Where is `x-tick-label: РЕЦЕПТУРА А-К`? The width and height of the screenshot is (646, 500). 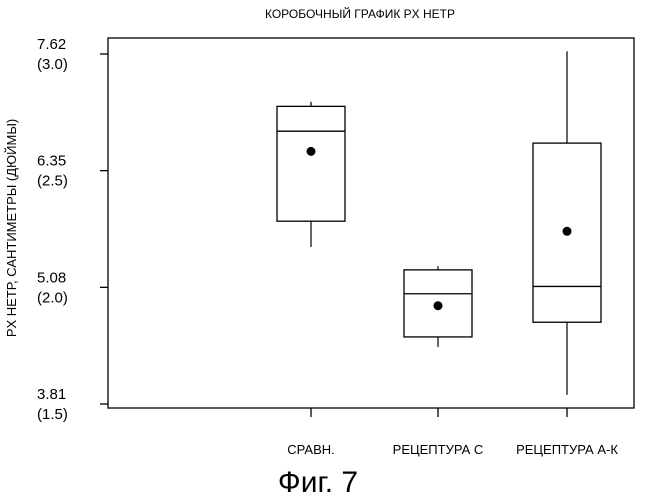
x-tick-label: РЕЦЕПТУРА А-К is located at coordinates (567, 449).